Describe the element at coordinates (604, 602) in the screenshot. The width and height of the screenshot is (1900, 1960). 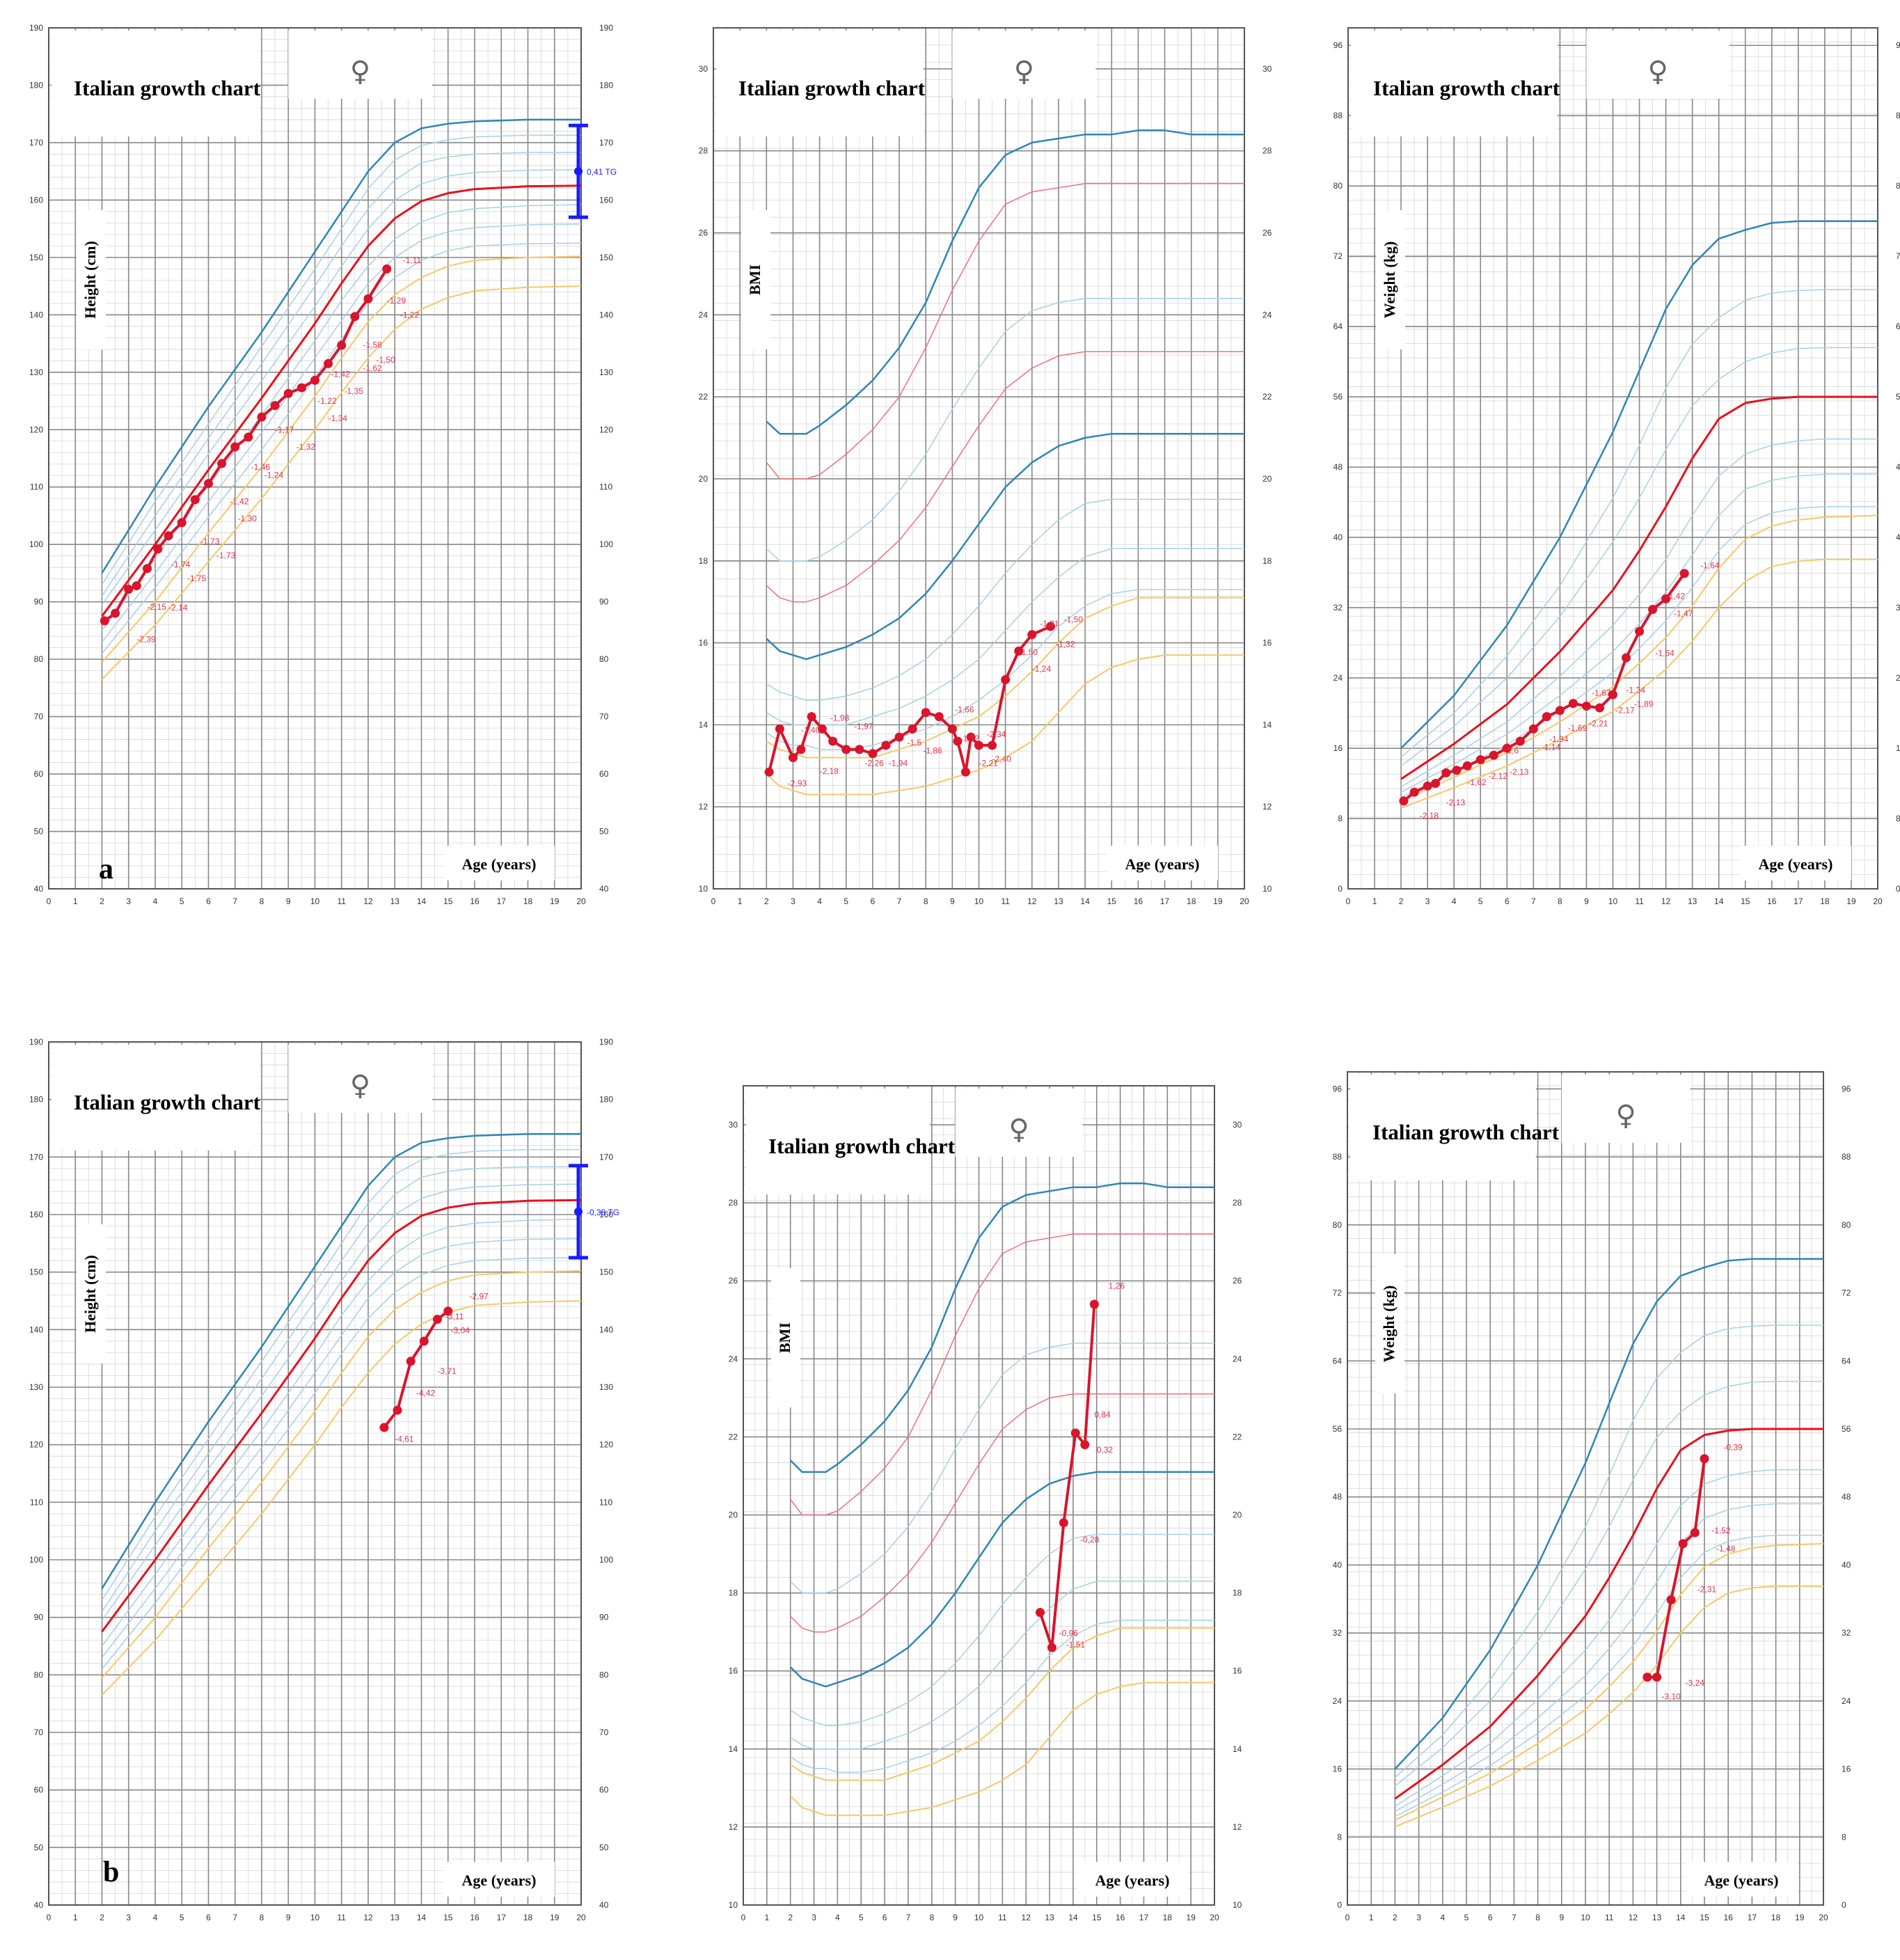
I see `y-tick-label-right: 90` at that location.